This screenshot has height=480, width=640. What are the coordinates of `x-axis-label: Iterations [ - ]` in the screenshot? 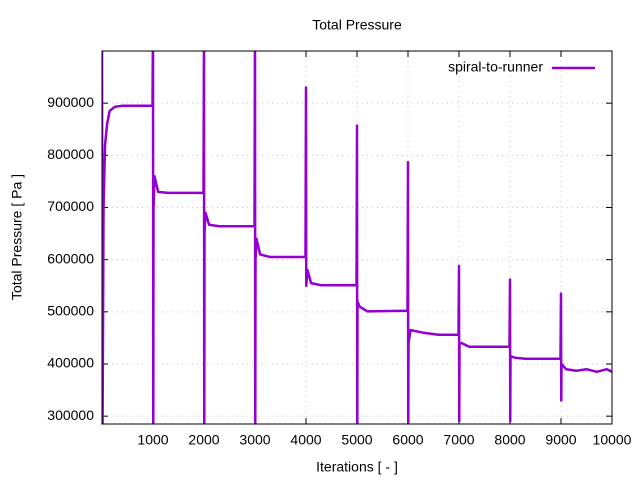 It's located at (357, 467).